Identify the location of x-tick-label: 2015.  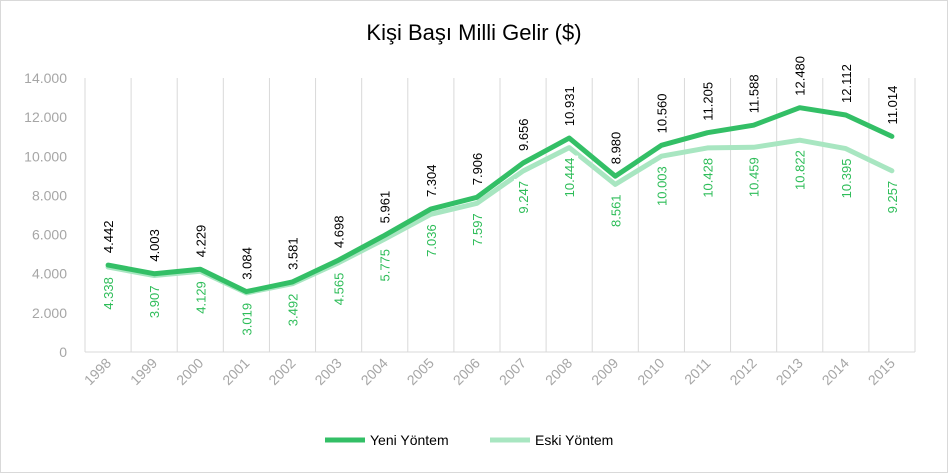
(881, 371).